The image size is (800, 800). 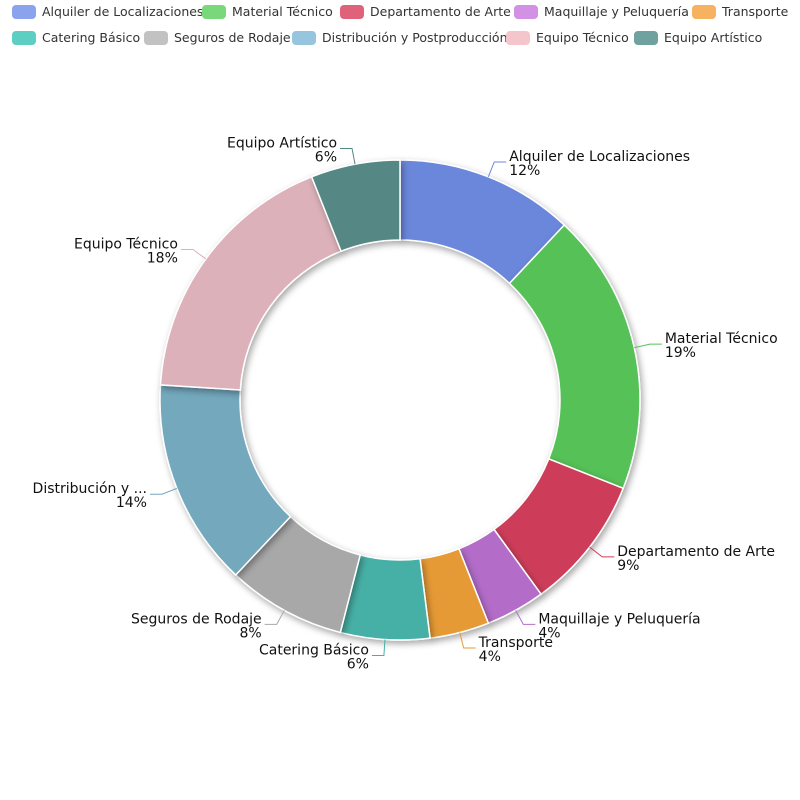 I want to click on legend-label: Maquillaje y Peluquería, so click(x=616, y=11).